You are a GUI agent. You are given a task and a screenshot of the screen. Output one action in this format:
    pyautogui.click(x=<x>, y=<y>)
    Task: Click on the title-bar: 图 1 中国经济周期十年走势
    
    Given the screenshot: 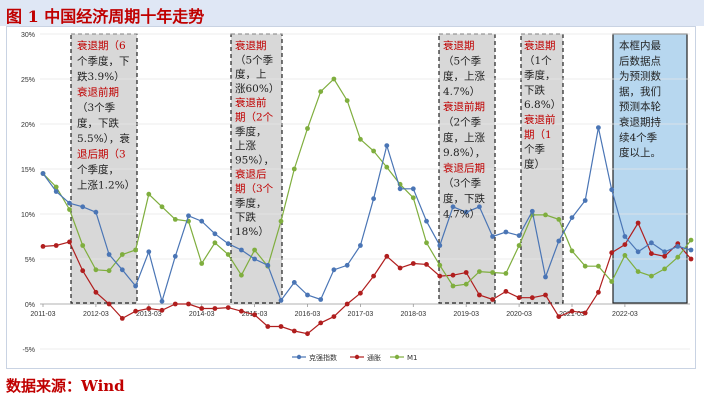 What is the action you would take?
    pyautogui.click(x=352, y=13)
    